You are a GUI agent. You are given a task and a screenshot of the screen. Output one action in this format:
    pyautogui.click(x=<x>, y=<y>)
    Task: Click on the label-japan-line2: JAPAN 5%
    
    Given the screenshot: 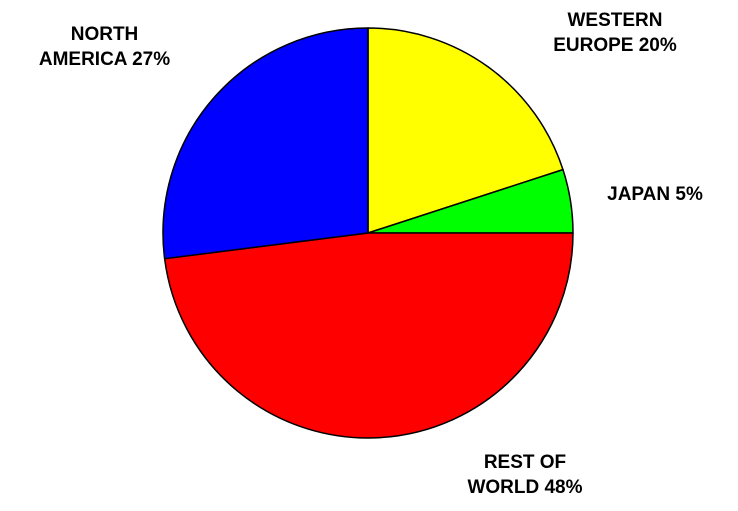 What is the action you would take?
    pyautogui.click(x=655, y=194)
    